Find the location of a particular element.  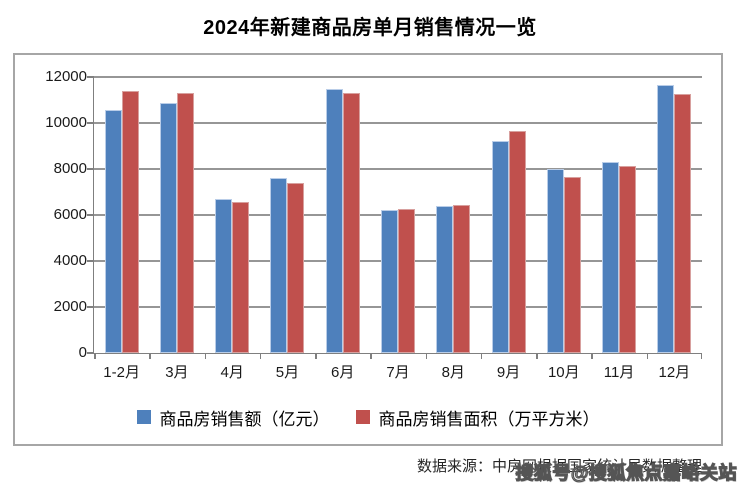

legend-label: 商品房销售面积（万平方米） is located at coordinates (489, 419).